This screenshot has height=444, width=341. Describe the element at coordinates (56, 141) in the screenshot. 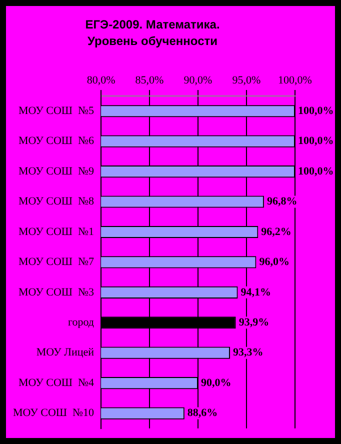

I see `y-tick-label: МОУ СОШ №6` at that location.